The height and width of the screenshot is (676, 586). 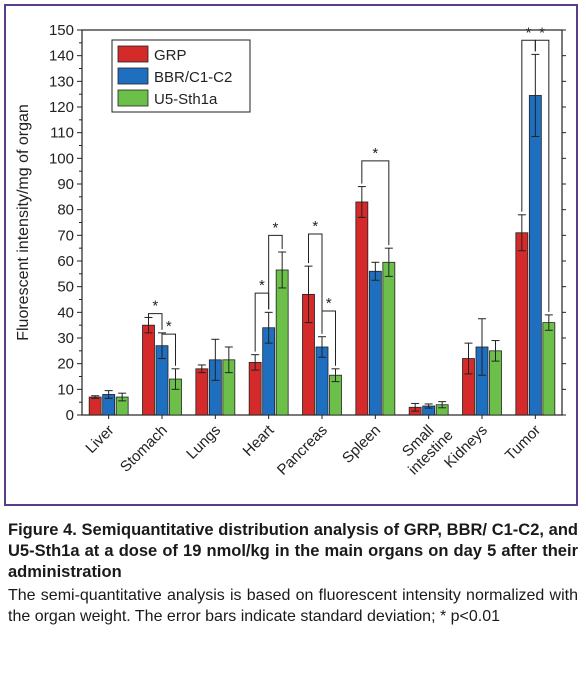 What do you see at coordinates (170, 55) in the screenshot?
I see `legend-label: GRP` at bounding box center [170, 55].